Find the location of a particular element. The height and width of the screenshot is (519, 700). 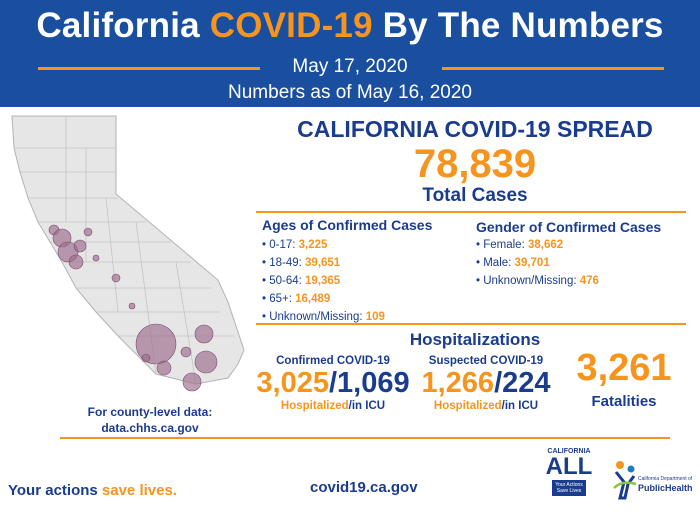

confirmed-caption: Hospitalized/in ICU is located at coordinates (333, 406).